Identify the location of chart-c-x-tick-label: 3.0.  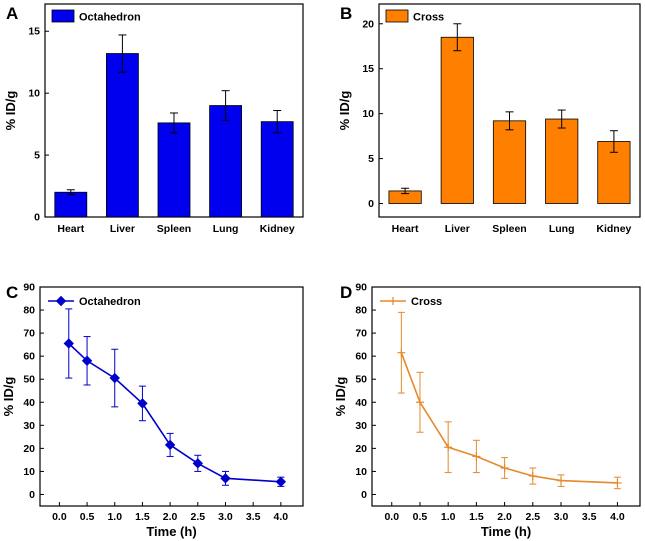
(225, 517).